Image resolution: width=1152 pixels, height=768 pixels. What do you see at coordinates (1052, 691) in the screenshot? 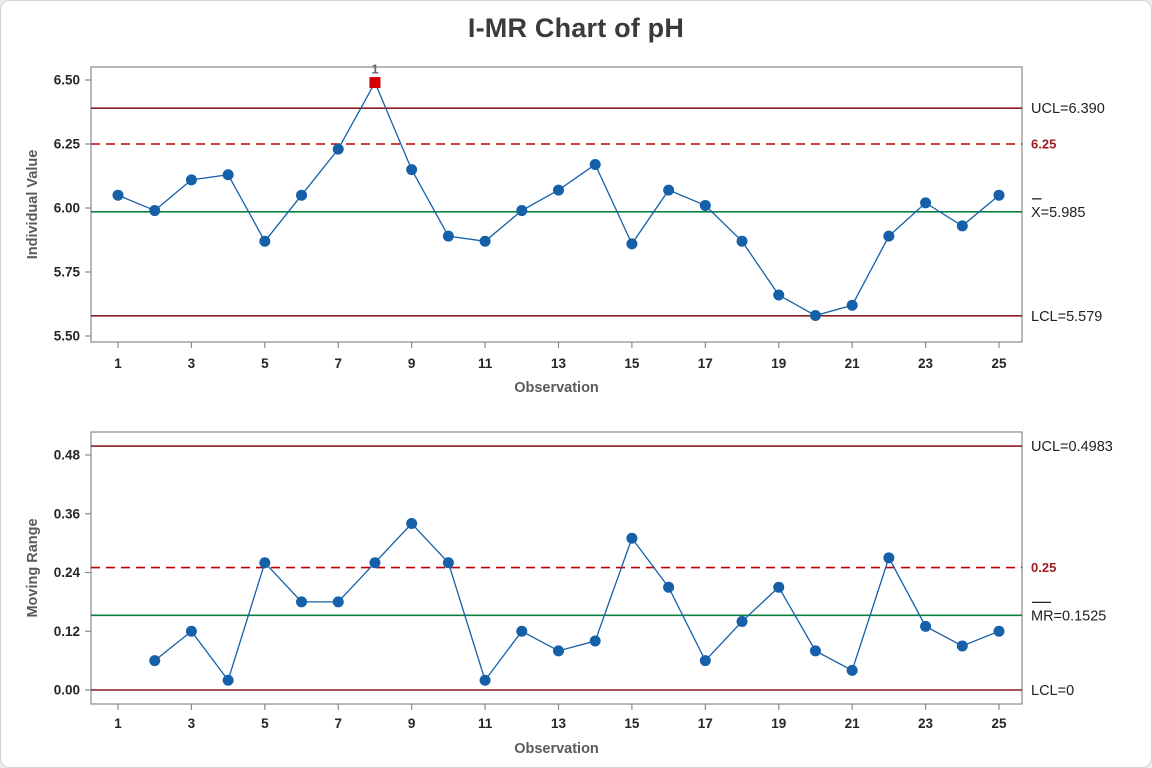
I see `lcl-label: LCL=0` at bounding box center [1052, 691].